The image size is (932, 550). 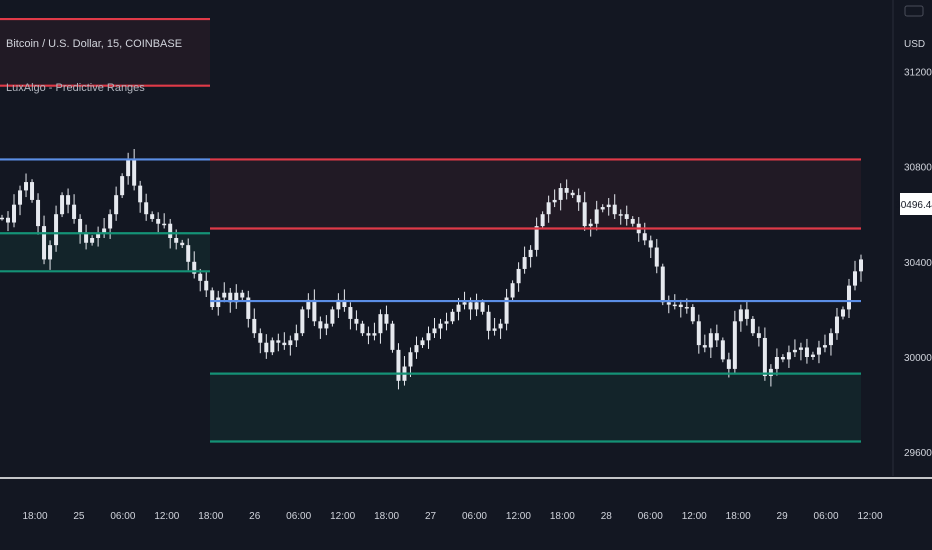 What do you see at coordinates (431, 516) in the screenshot?
I see `time-tick-label: 27` at bounding box center [431, 516].